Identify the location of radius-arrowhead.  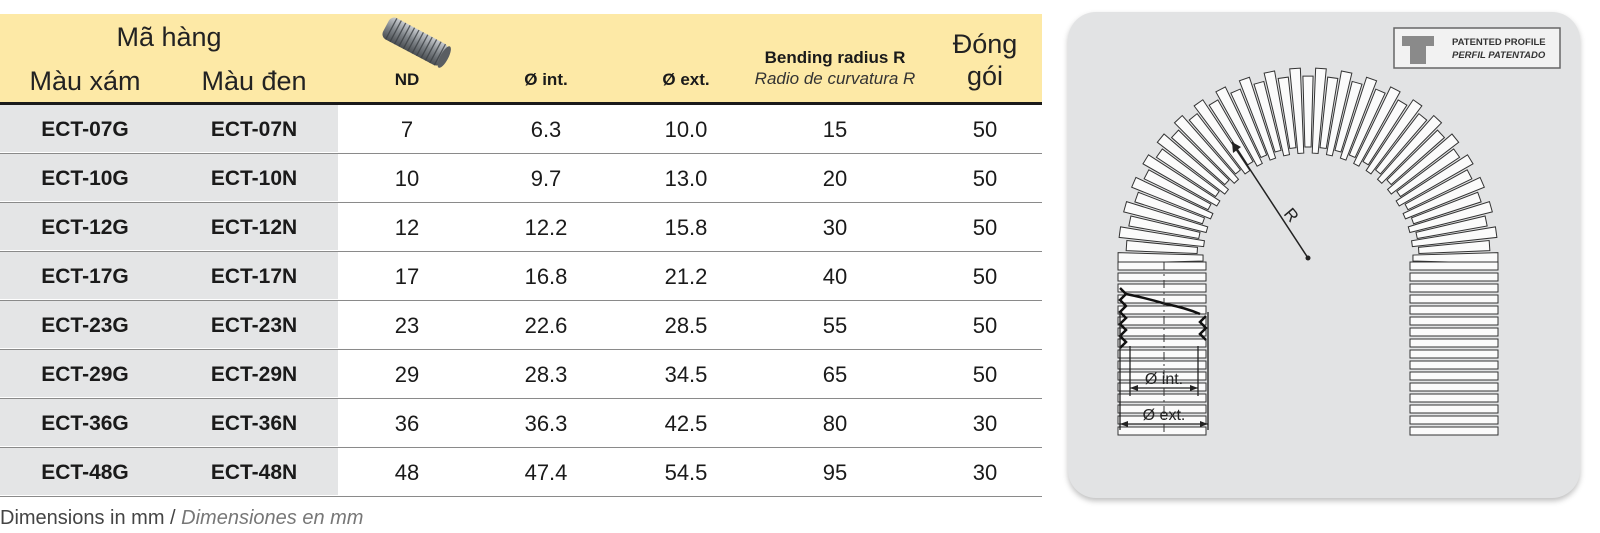
(1236, 147).